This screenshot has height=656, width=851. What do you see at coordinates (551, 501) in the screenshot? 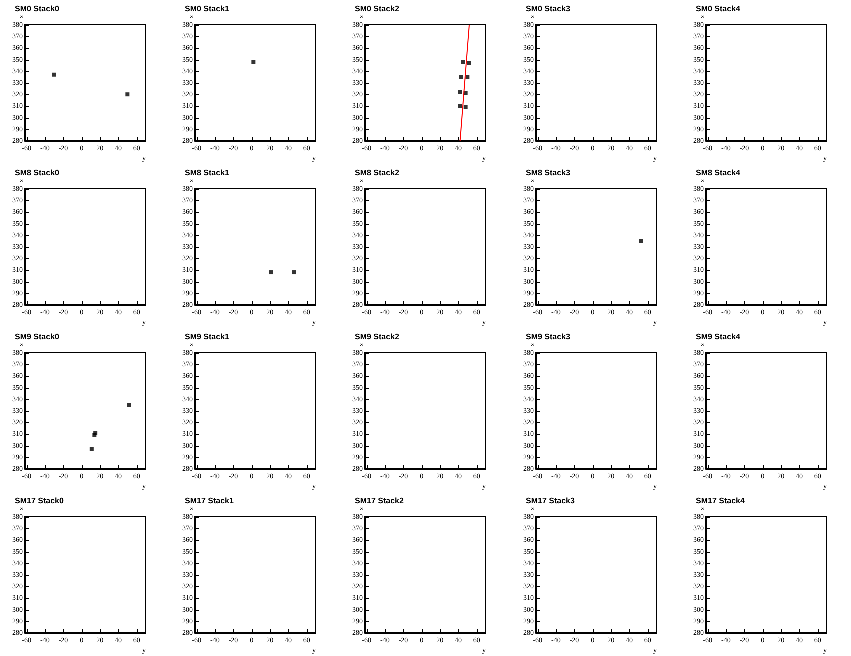
I see `chart-title: SM17 Stack3` at bounding box center [551, 501].